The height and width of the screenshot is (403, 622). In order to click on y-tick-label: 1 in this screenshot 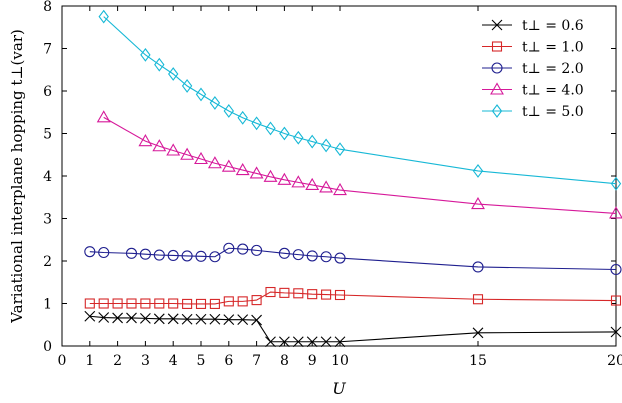, I will do `click(47, 305)`.